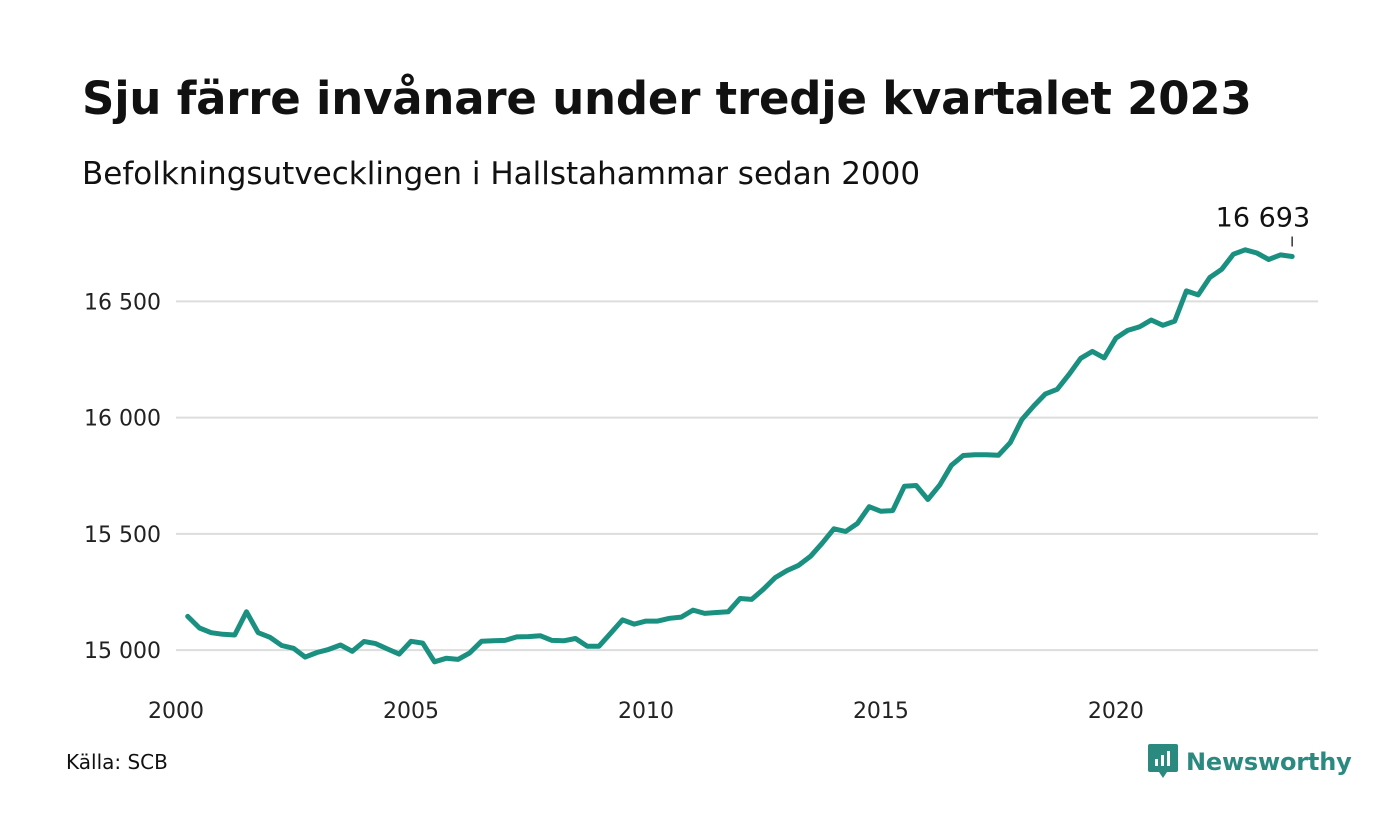 The height and width of the screenshot is (840, 1400). What do you see at coordinates (1263, 218) in the screenshot?
I see `end-value-label: 16 693` at bounding box center [1263, 218].